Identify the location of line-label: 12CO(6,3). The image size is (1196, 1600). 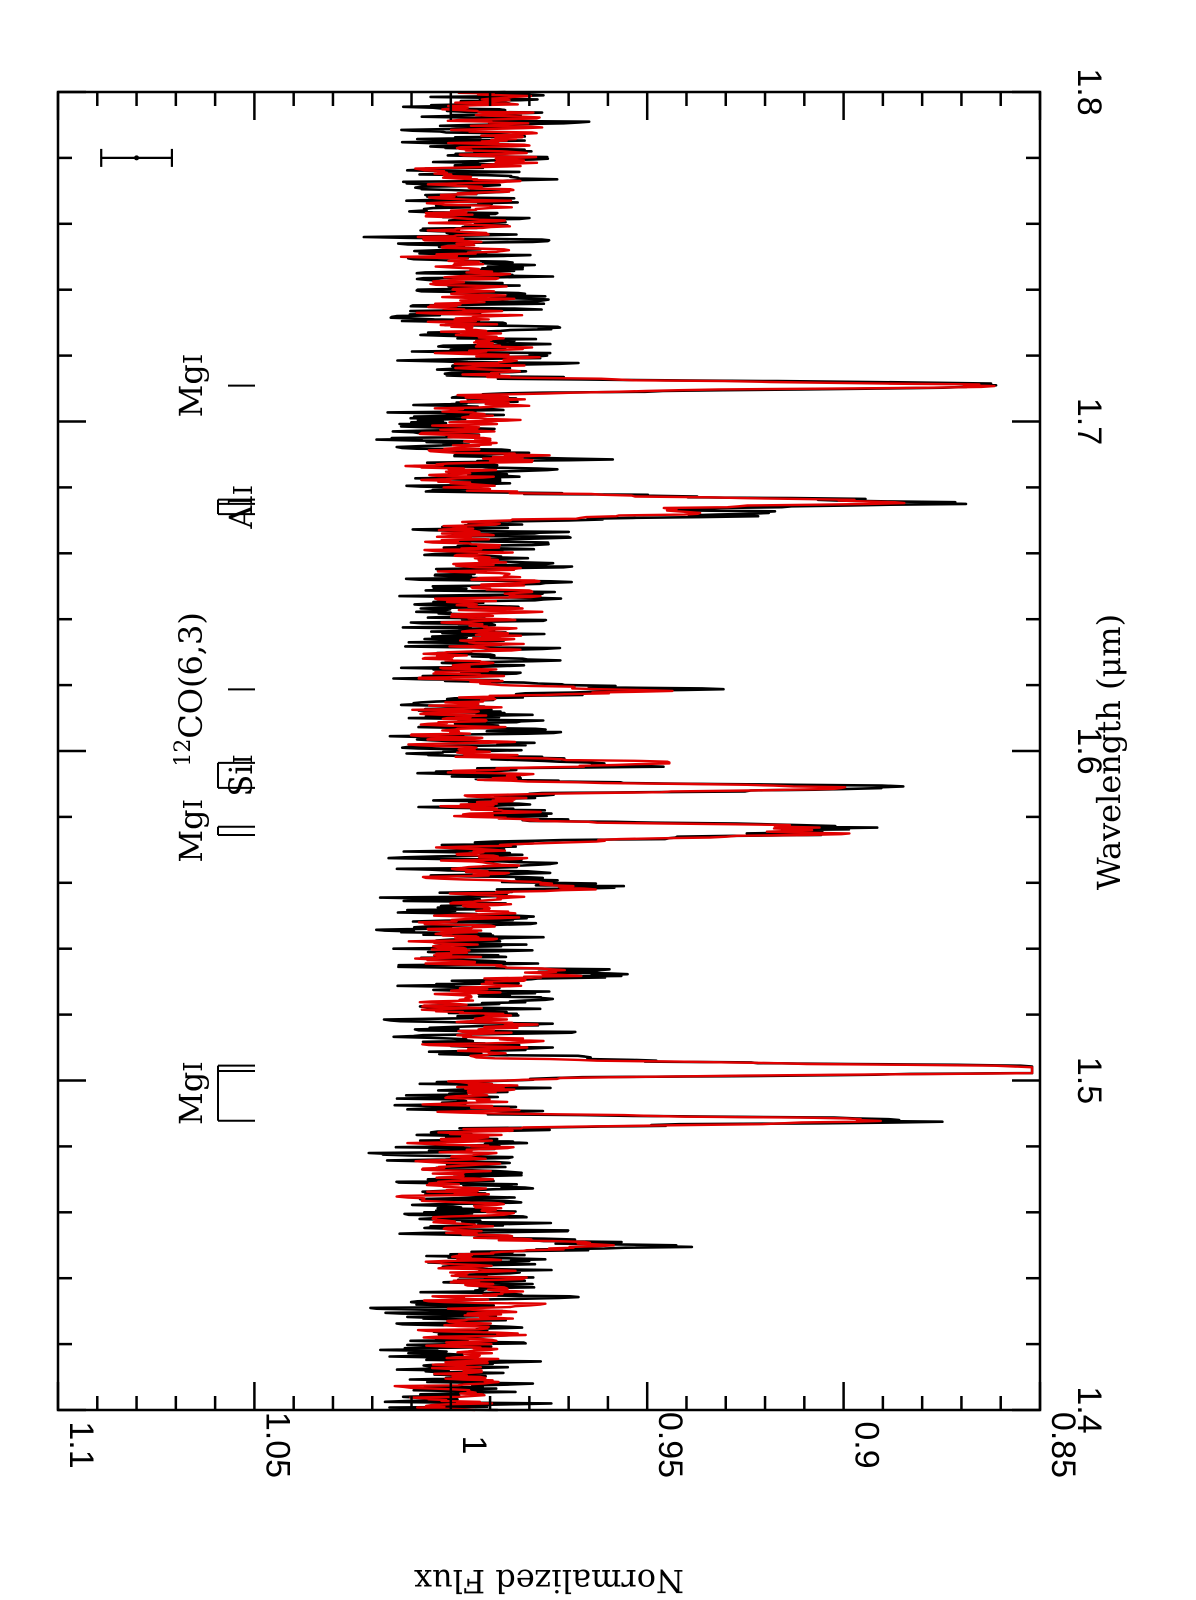
(190, 689).